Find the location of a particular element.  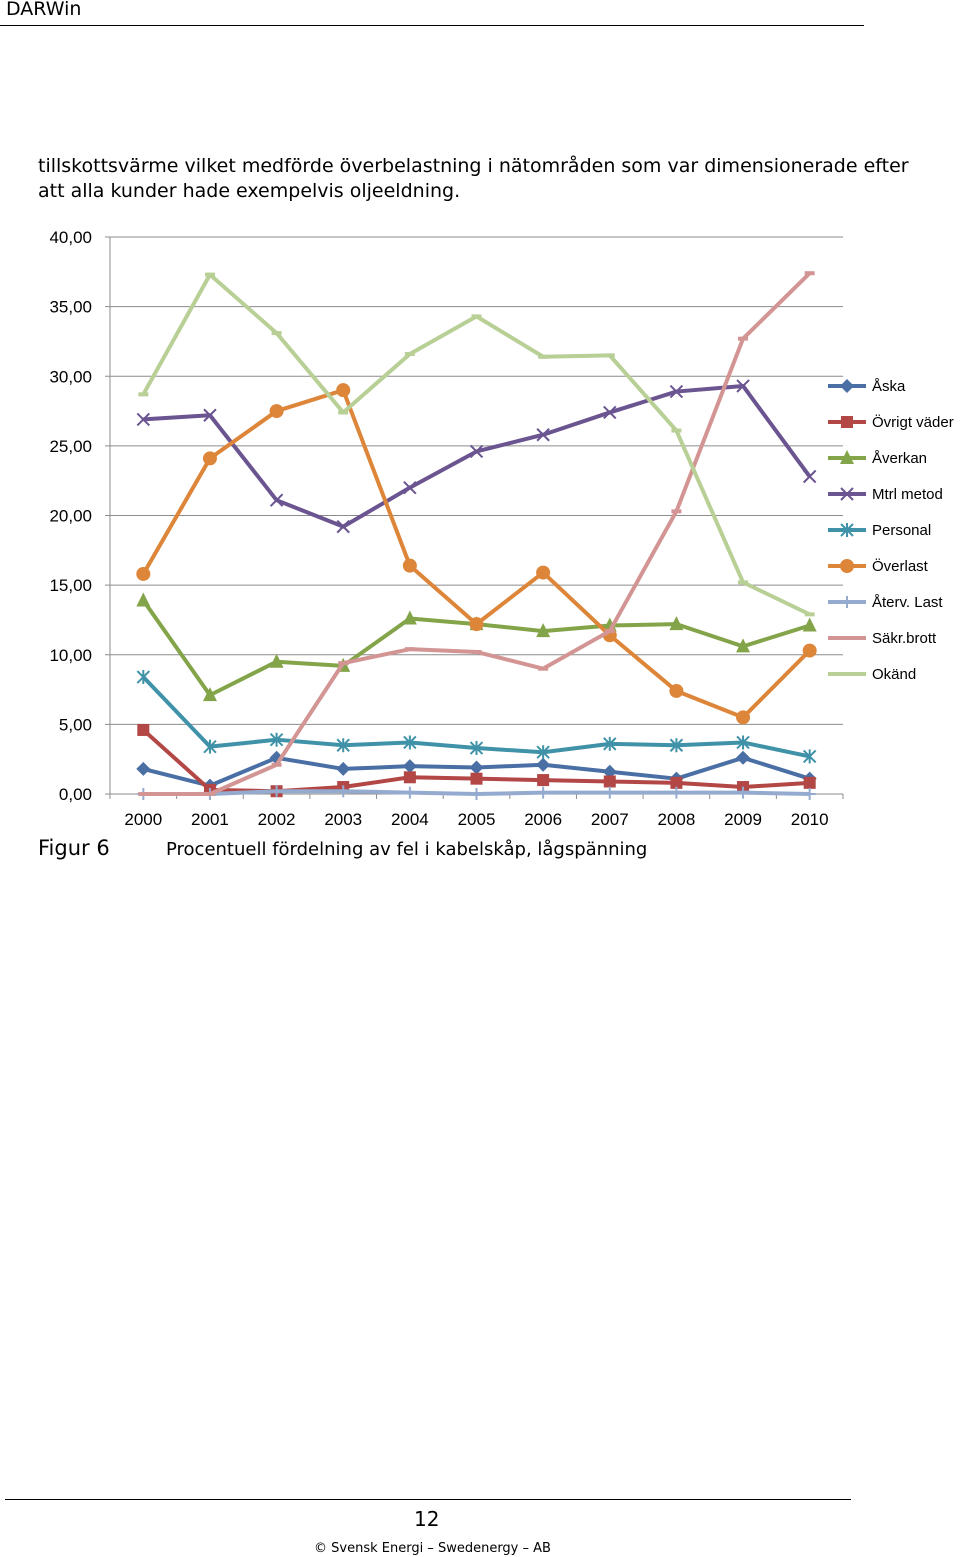

x-tick-label: 2002 is located at coordinates (277, 819).